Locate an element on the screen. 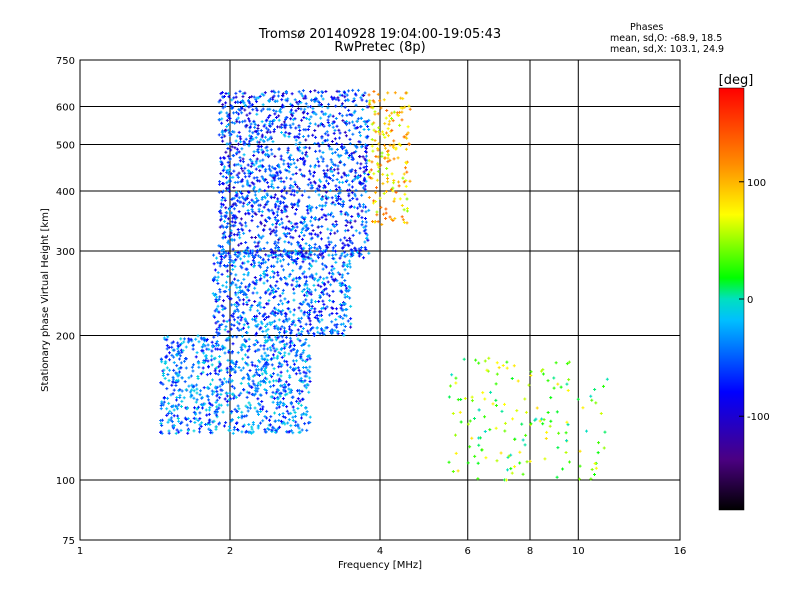 This screenshot has width=800, height=600. x-tick-label: 16 is located at coordinates (680, 551).